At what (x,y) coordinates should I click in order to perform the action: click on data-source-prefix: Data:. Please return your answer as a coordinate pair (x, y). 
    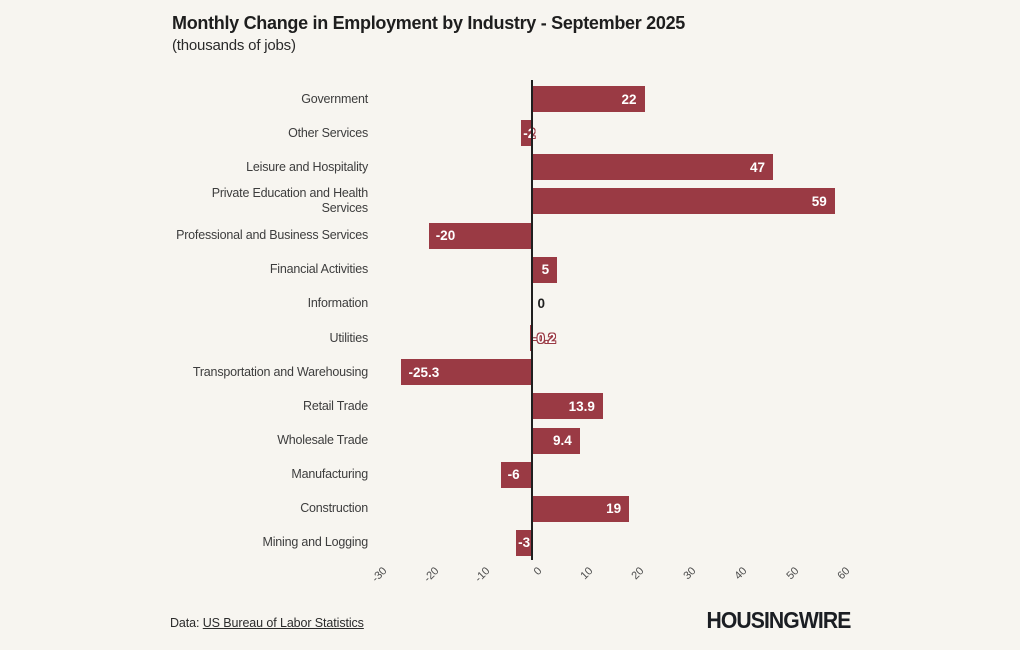
    Looking at the image, I should click on (186, 623).